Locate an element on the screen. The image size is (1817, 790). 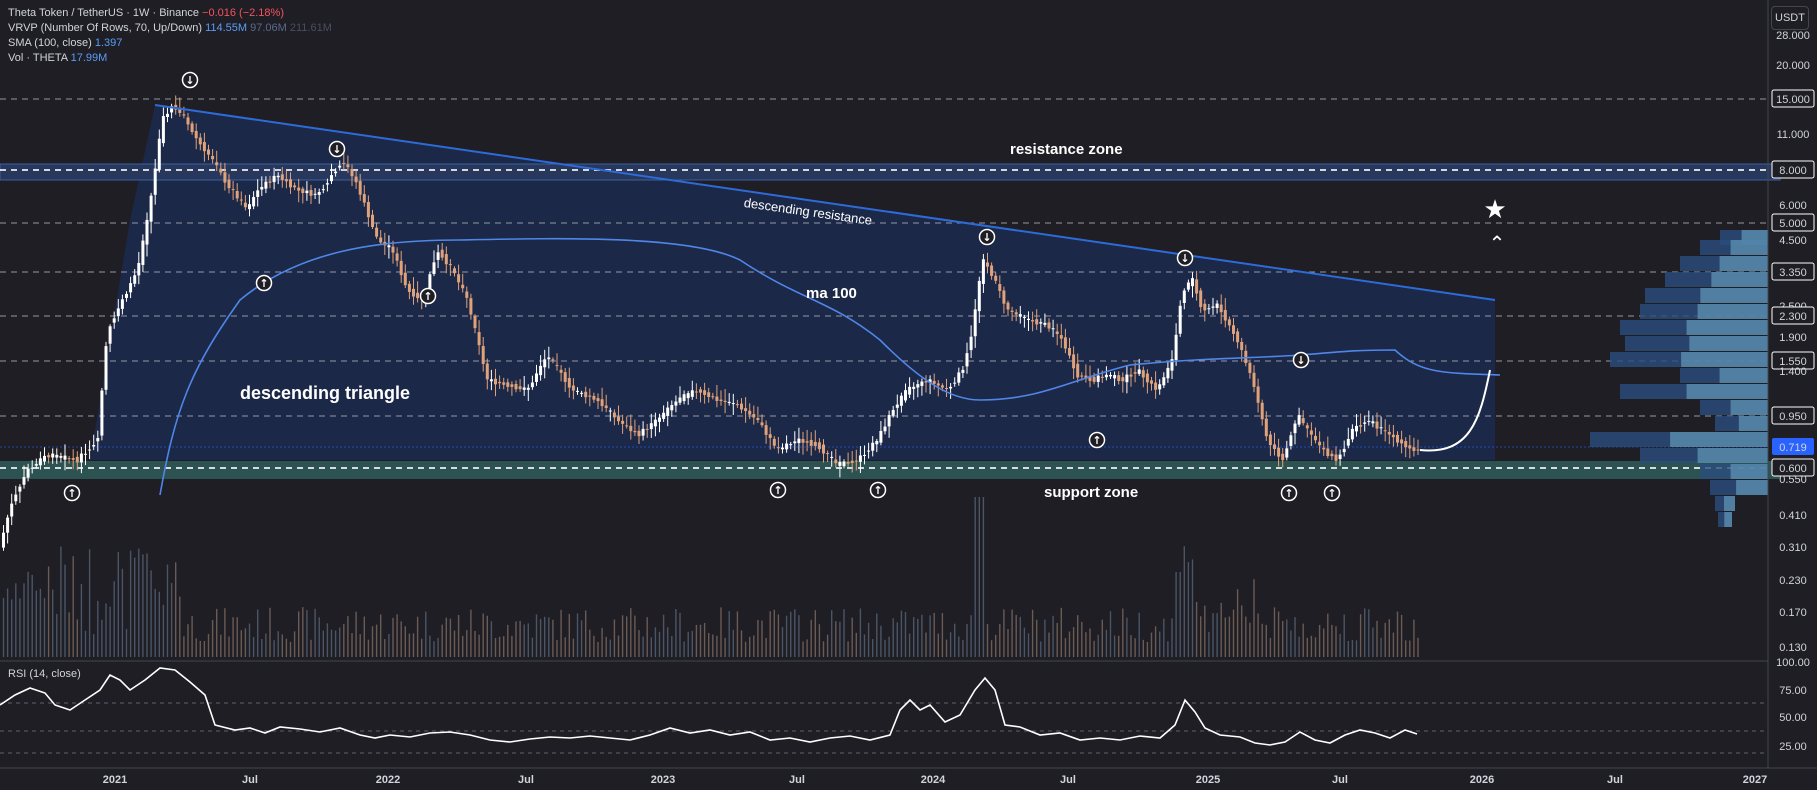
sma-label: SMA (100, close) is located at coordinates (50, 43).